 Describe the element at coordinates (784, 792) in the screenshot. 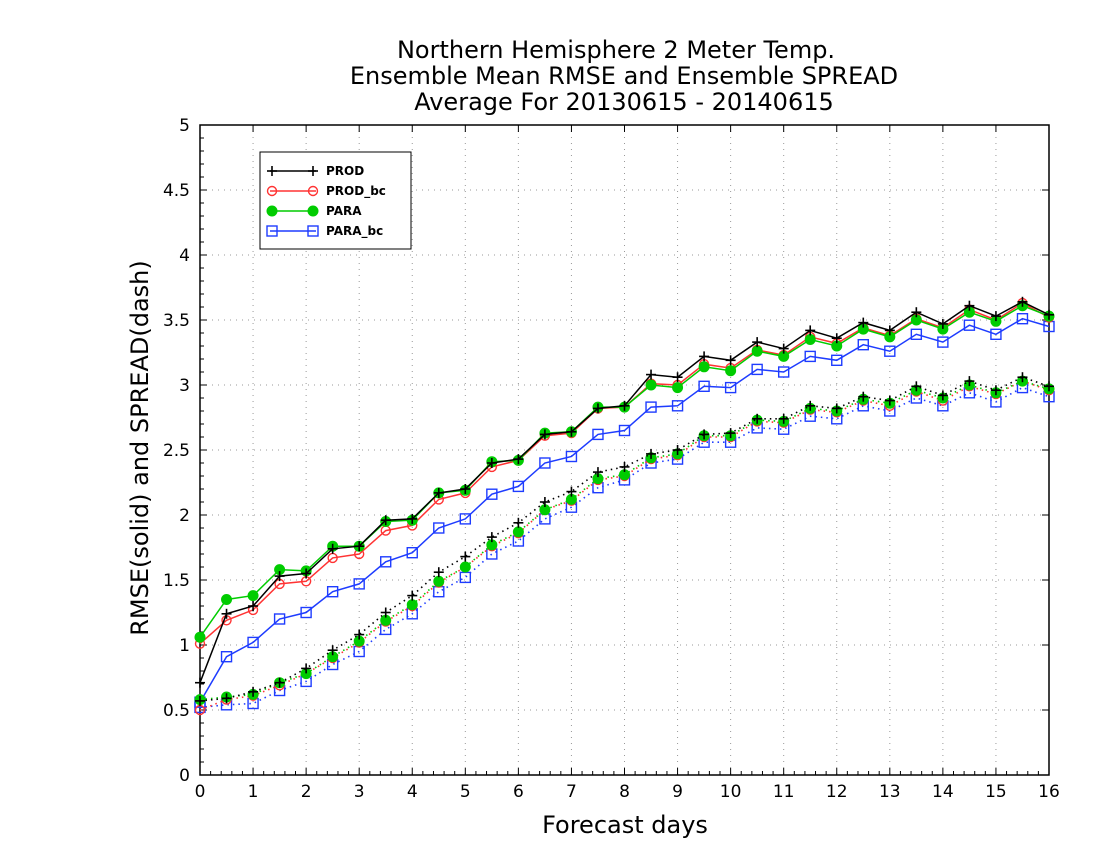

I see `x-tick-label: 11` at that location.